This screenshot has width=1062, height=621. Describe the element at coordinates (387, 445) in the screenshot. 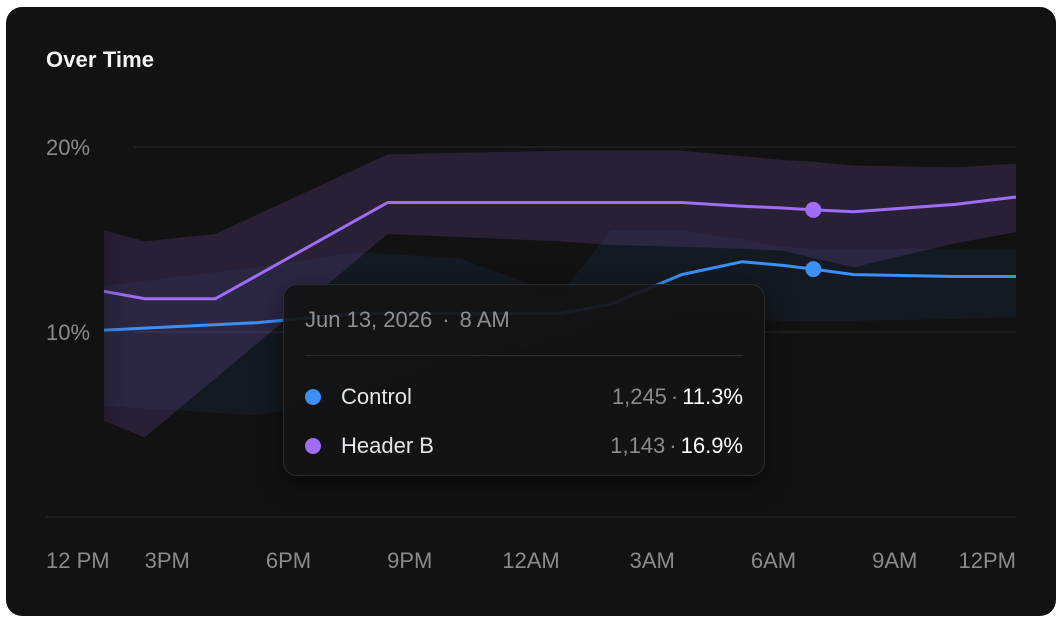

I see `tooltip-series-name: Header B` at that location.